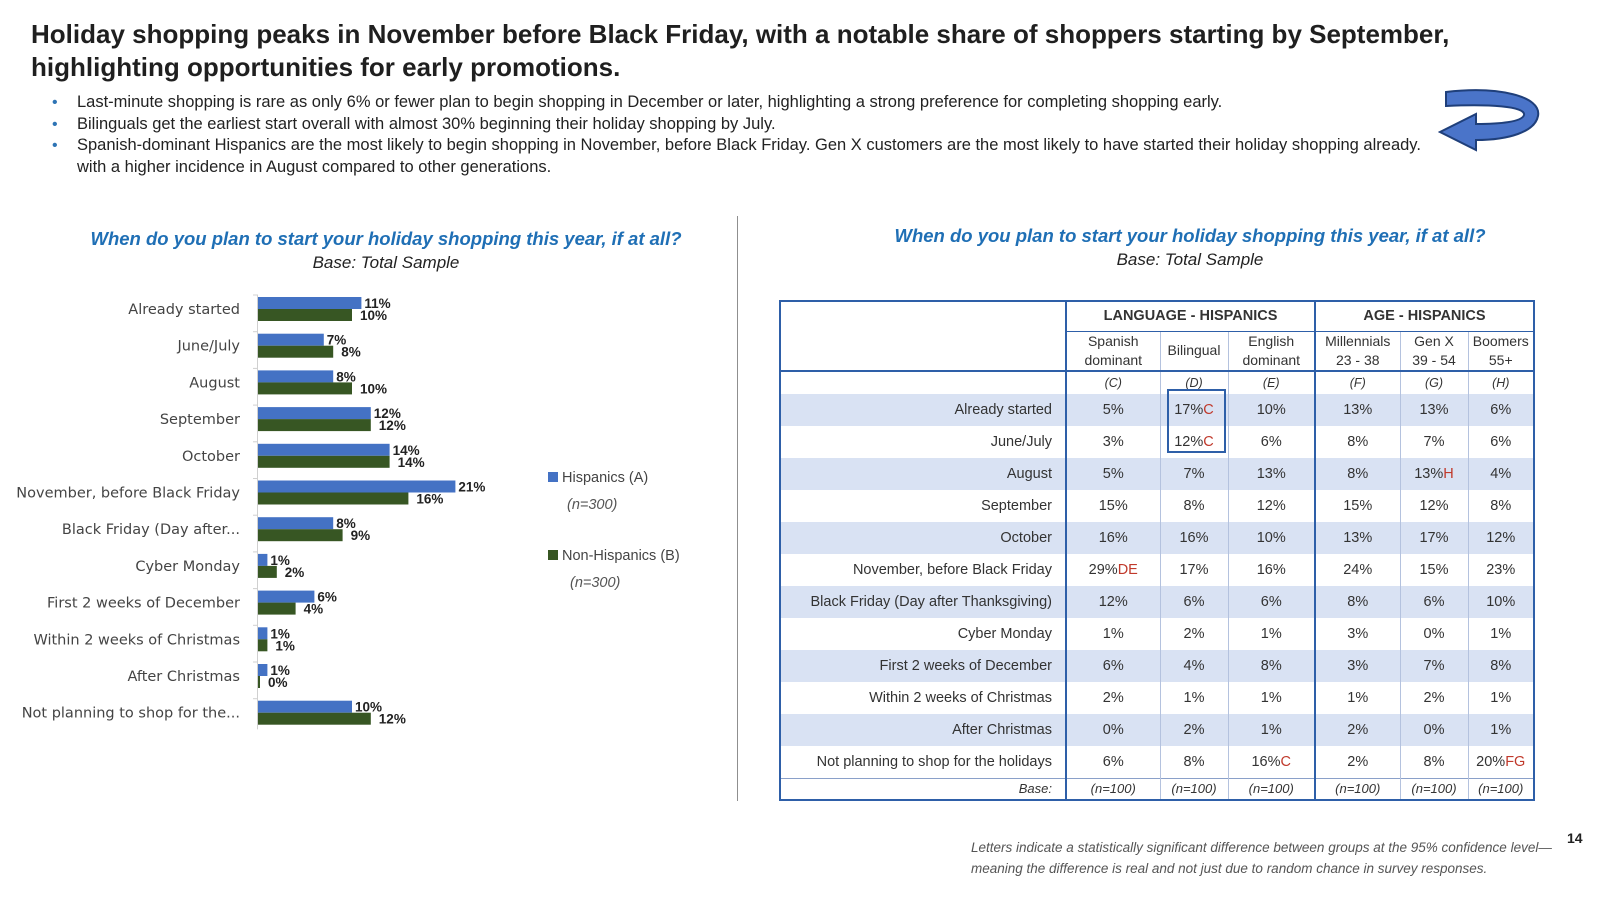  What do you see at coordinates (923, 788) in the screenshot?
I see `base-label: Base:` at bounding box center [923, 788].